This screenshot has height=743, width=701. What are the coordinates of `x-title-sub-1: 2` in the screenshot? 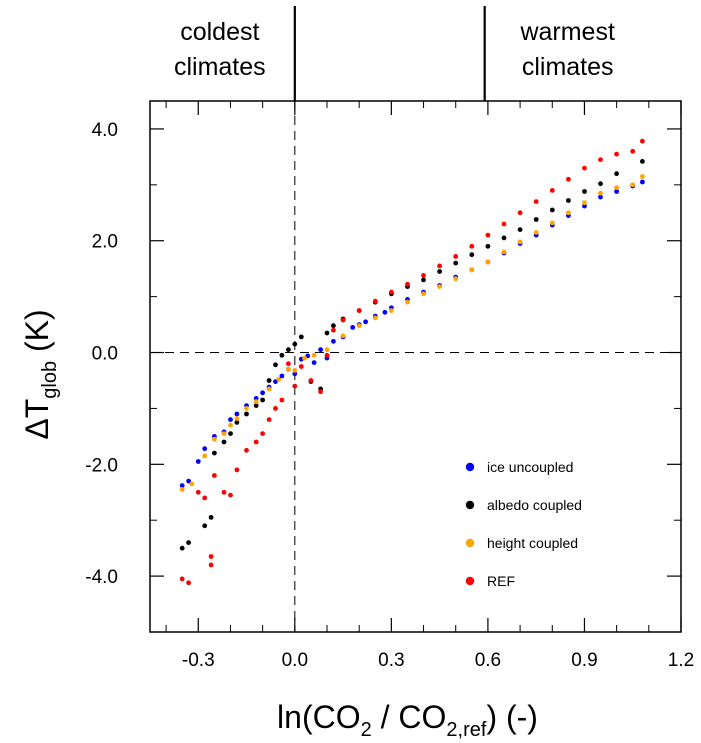 It's located at (366, 730).